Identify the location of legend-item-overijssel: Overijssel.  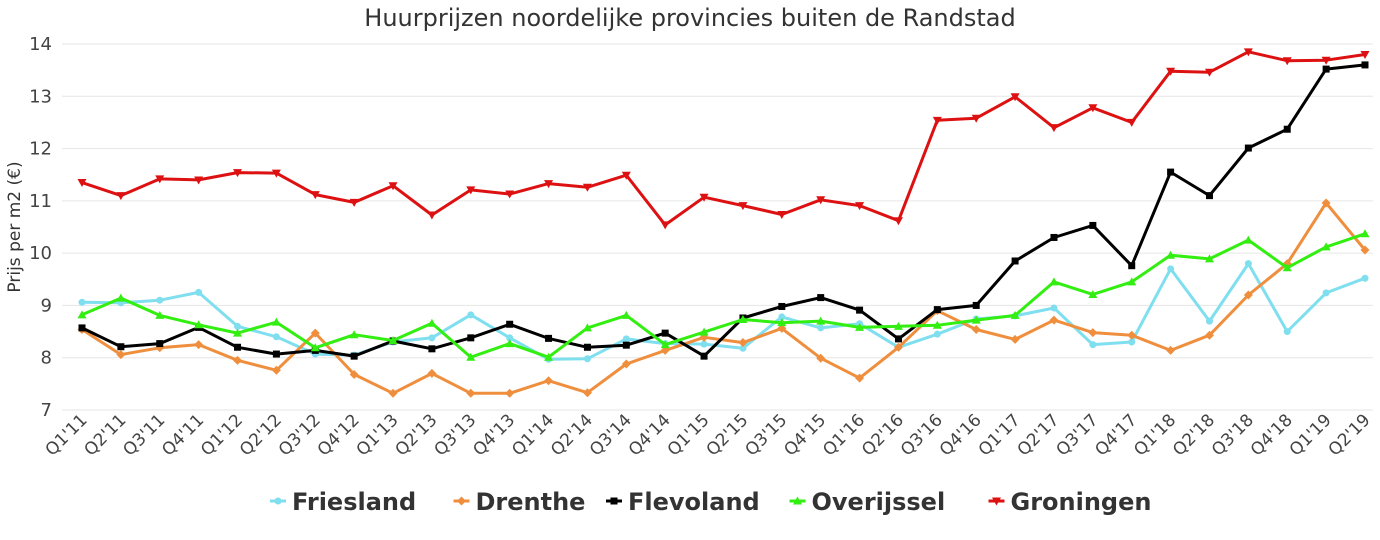
(867, 502).